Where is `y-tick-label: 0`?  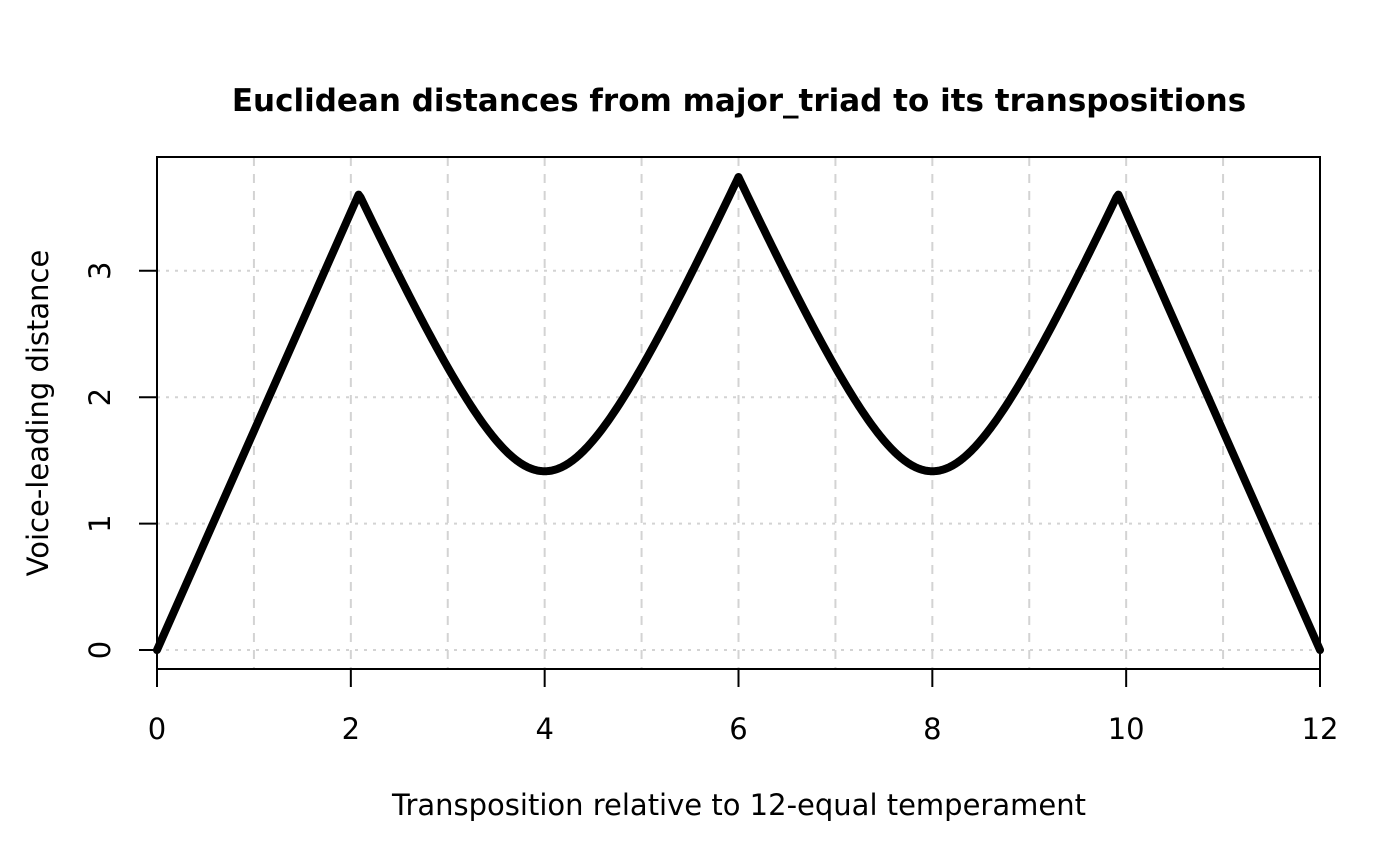 y-tick-label: 0 is located at coordinates (100, 650).